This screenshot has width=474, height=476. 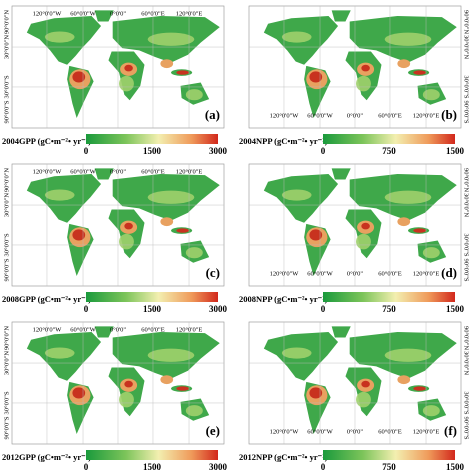 I want to click on panel-label: (a), so click(x=212, y=114).